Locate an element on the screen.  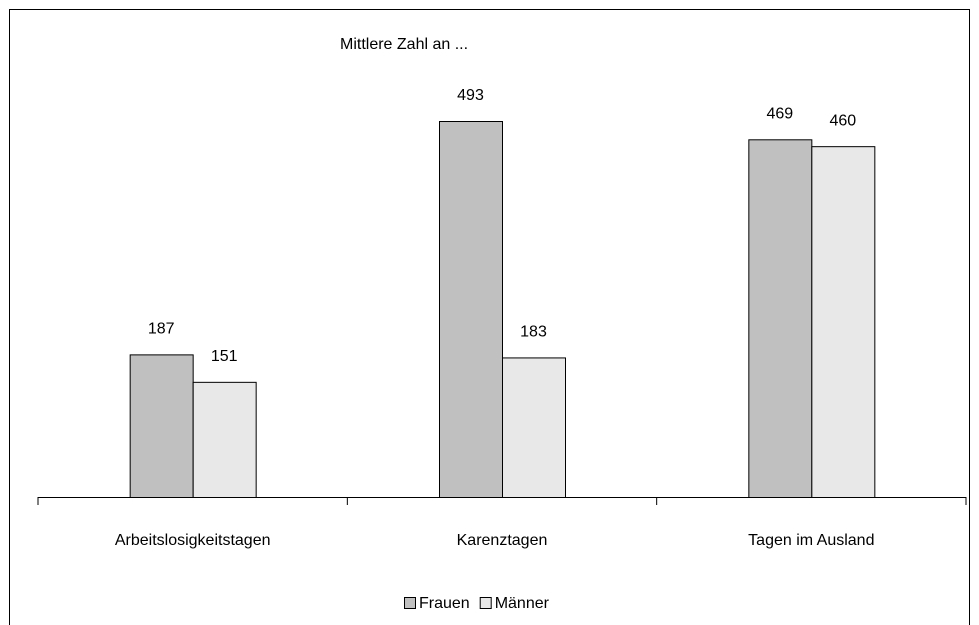
x-tick-label: Tagen im Ausland is located at coordinates (811, 540).